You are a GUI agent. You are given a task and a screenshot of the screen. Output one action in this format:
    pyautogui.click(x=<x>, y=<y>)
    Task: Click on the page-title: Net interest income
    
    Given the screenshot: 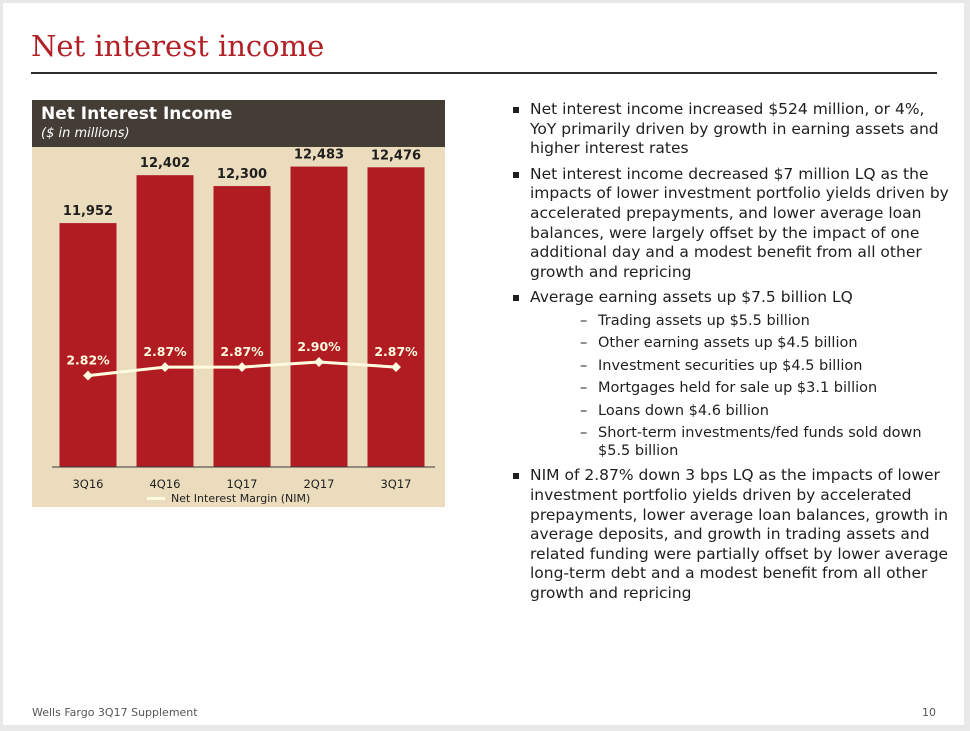 What is the action you would take?
    pyautogui.click(x=178, y=46)
    